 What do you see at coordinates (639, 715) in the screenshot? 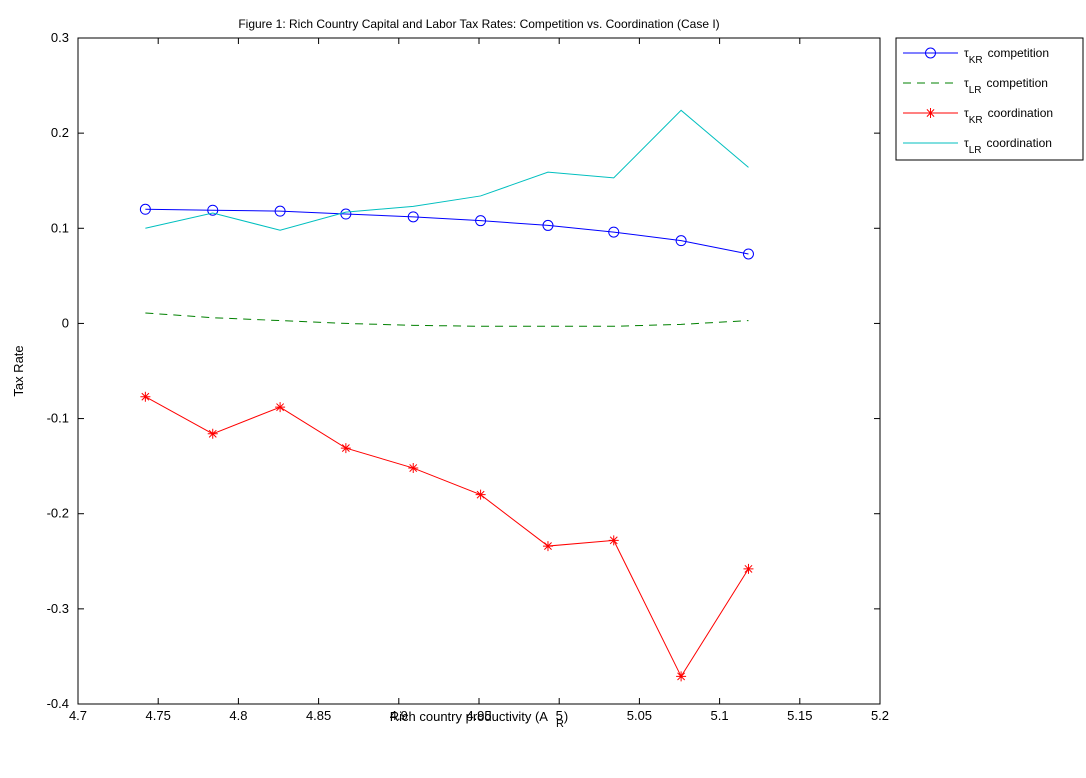
I see `x-tick-label: 5.05` at bounding box center [639, 715].